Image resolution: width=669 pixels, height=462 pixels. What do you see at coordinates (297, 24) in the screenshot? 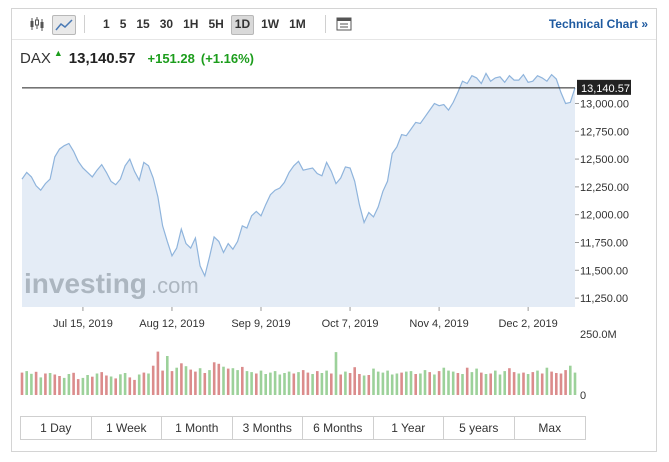
I see `interval-1m: 1M` at bounding box center [297, 24].